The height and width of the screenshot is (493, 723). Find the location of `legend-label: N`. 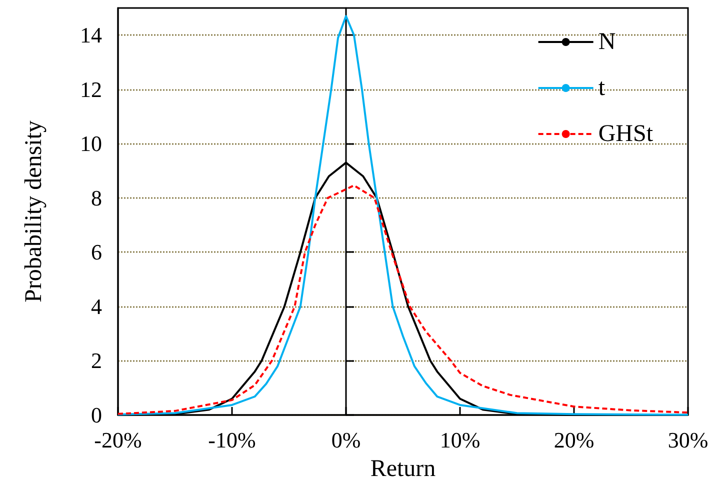

legend-label: N is located at coordinates (607, 42).